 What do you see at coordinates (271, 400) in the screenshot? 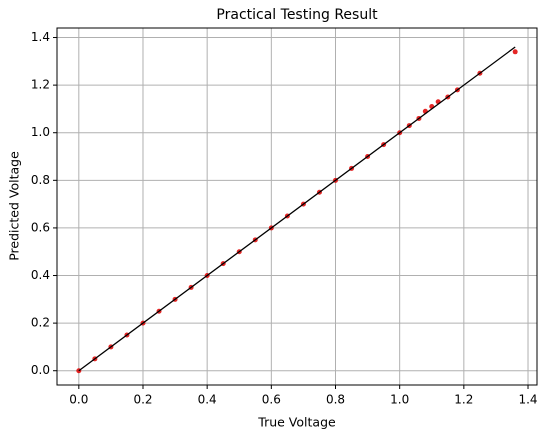
I see `x-tick-label: 0.6` at bounding box center [271, 400].